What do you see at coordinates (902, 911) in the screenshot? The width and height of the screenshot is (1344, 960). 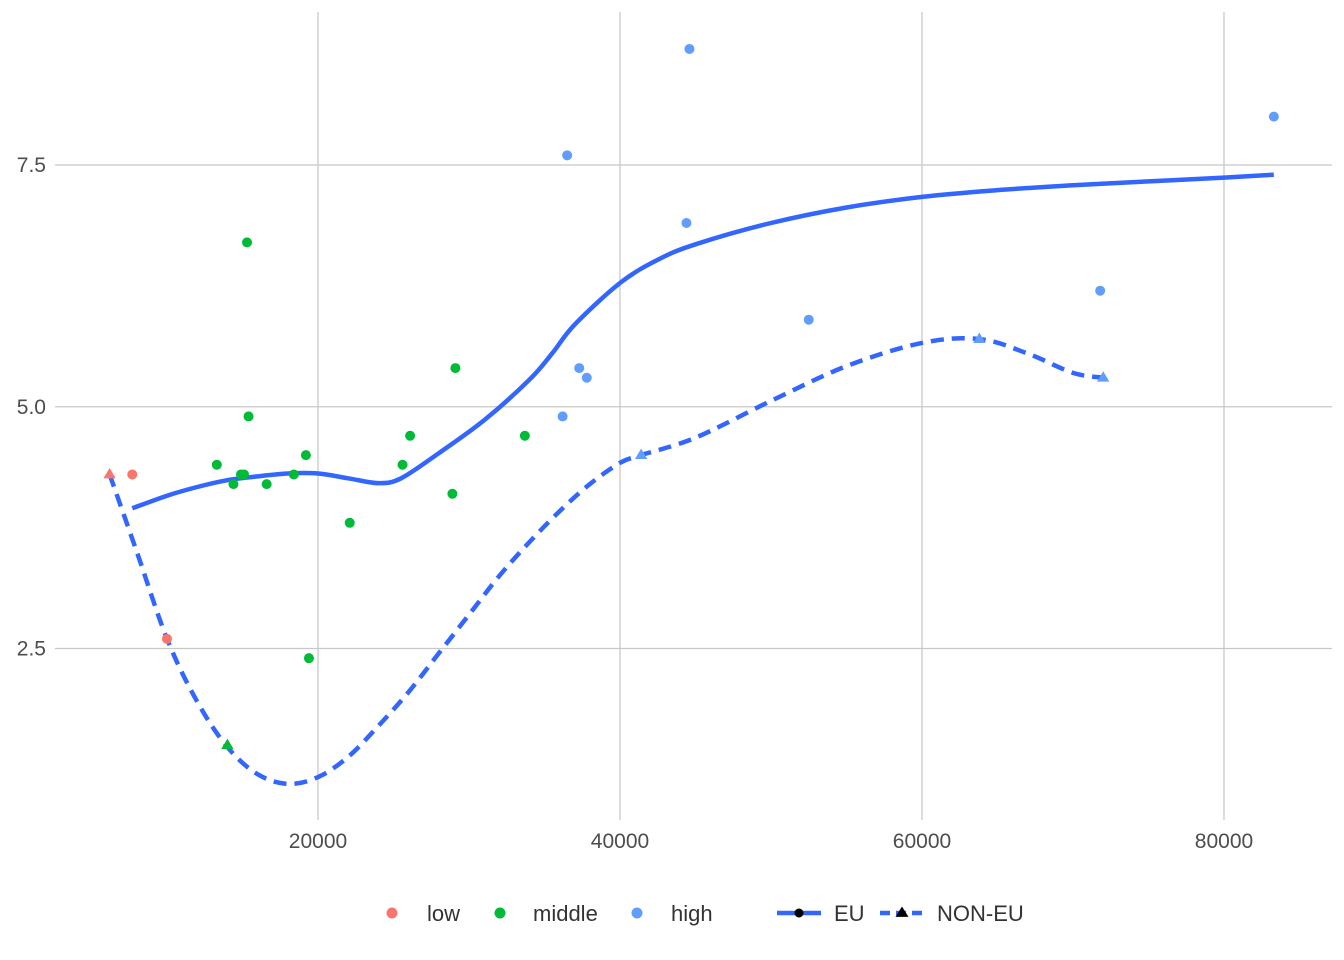 I see `legend-shape-non-eu` at bounding box center [902, 911].